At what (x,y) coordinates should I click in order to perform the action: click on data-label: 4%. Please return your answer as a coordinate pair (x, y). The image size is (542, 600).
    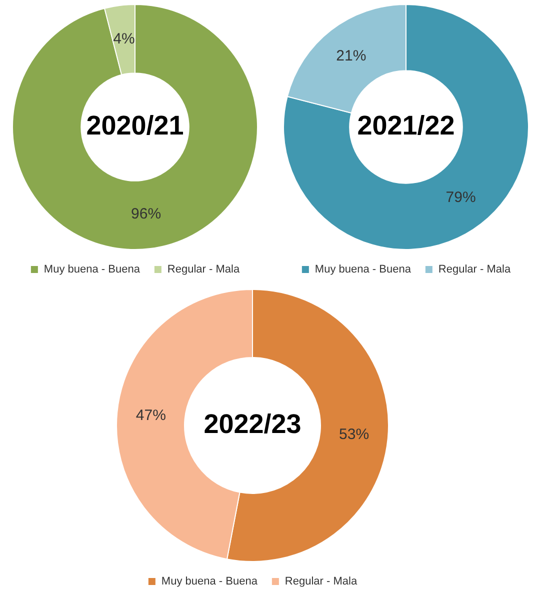
    Looking at the image, I should click on (124, 39).